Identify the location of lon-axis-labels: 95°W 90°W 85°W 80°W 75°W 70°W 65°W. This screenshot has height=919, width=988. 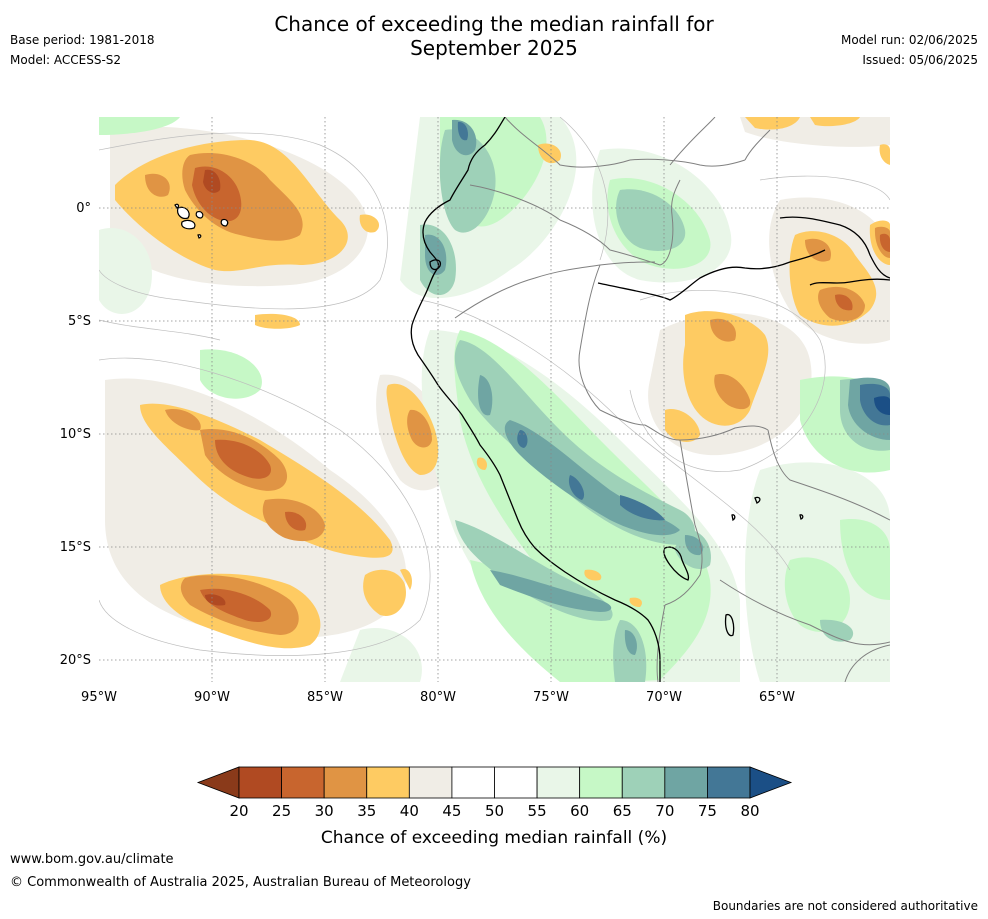
(438, 697).